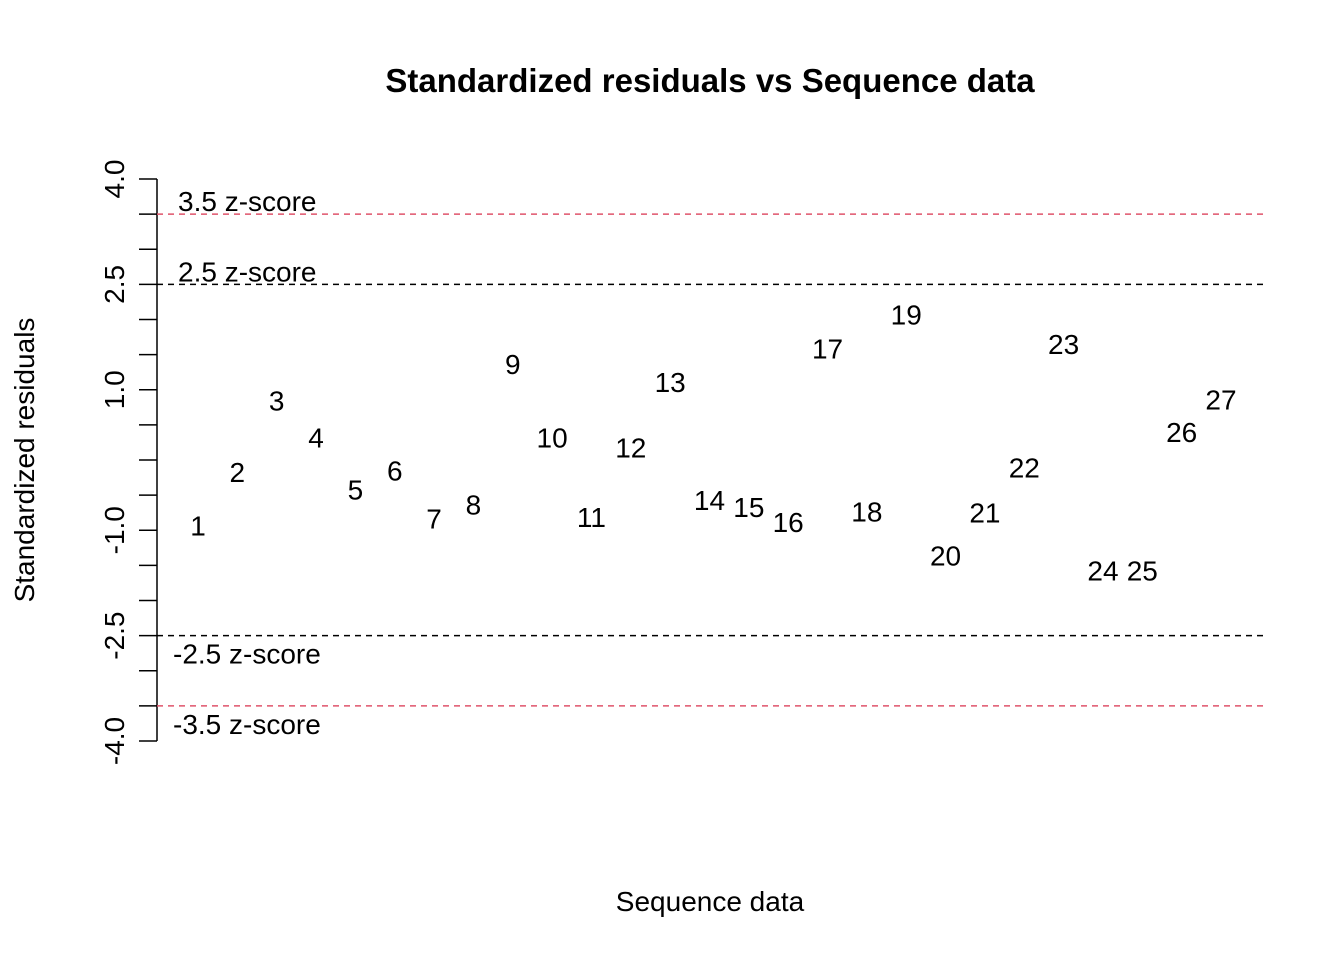  Describe the element at coordinates (316, 438) in the screenshot. I see `point-label: 4` at that location.